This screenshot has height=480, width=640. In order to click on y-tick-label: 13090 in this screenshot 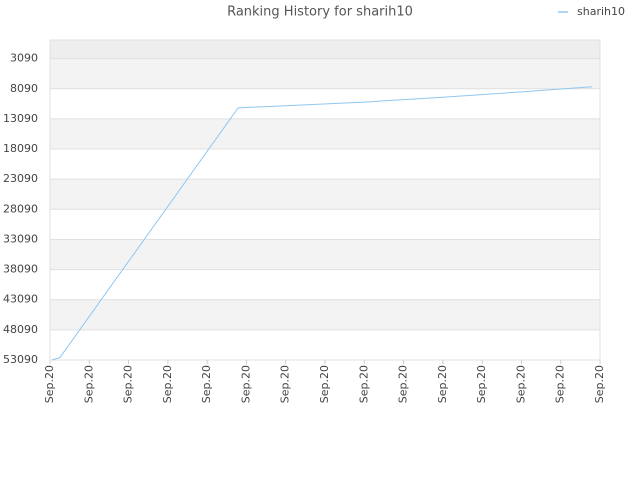, I will do `click(20, 118)`.